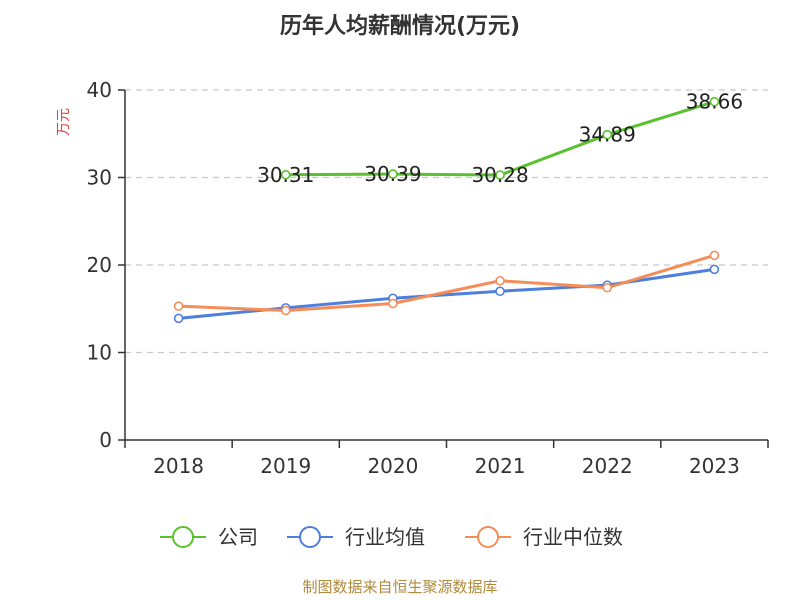  What do you see at coordinates (392, 466) in the screenshot?
I see `x-tick-label: 2020` at bounding box center [392, 466].